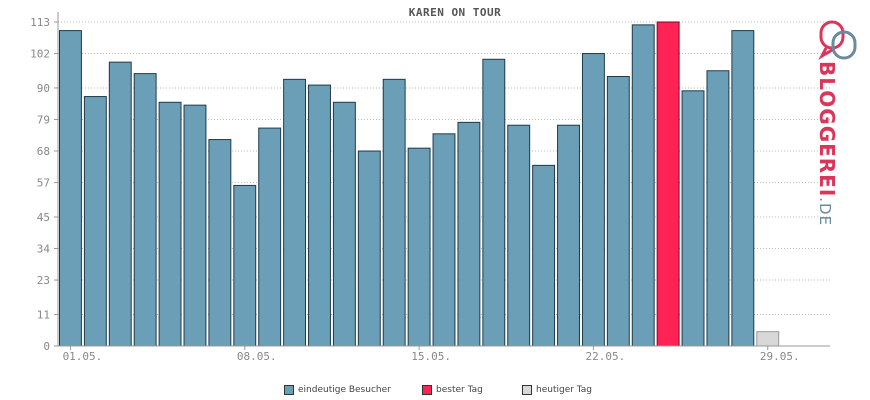 The width and height of the screenshot is (870, 400). I want to click on legend-label-today: heutiger Tag, so click(564, 390).